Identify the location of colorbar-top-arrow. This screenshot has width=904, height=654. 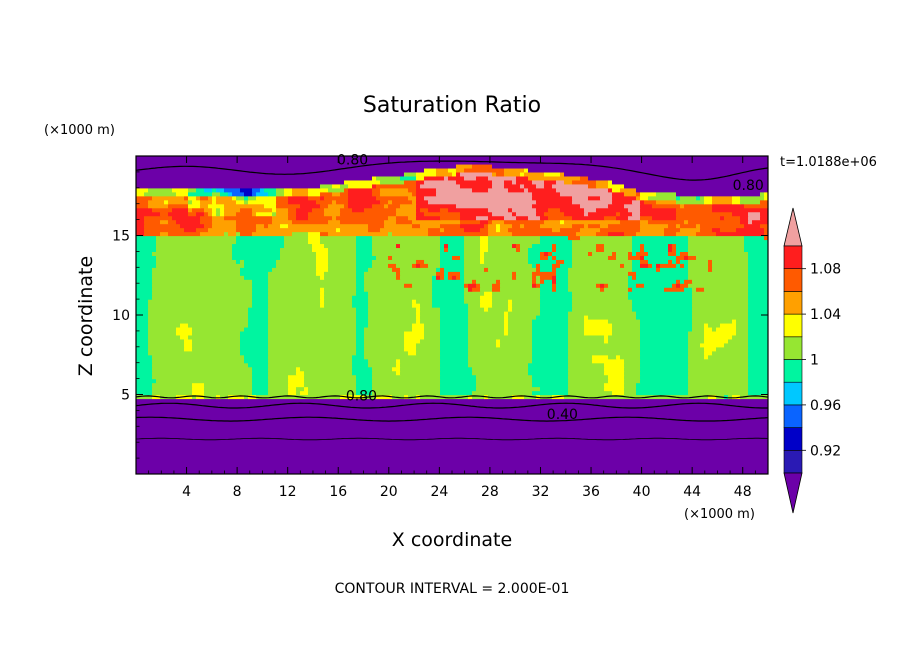
(793, 227).